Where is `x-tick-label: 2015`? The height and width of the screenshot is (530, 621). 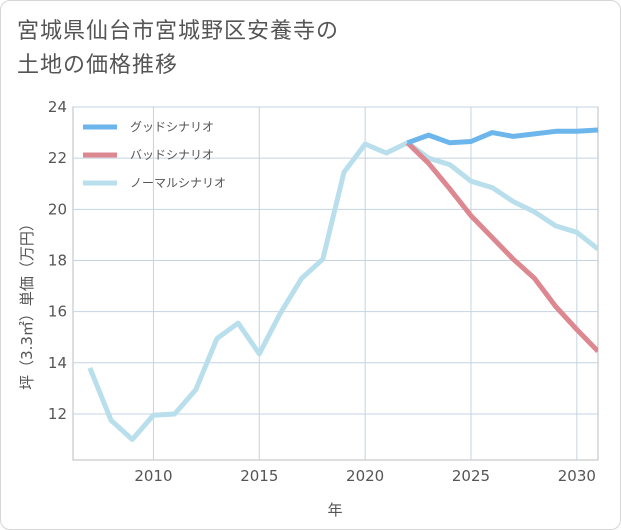 x-tick-label: 2015 is located at coordinates (259, 476).